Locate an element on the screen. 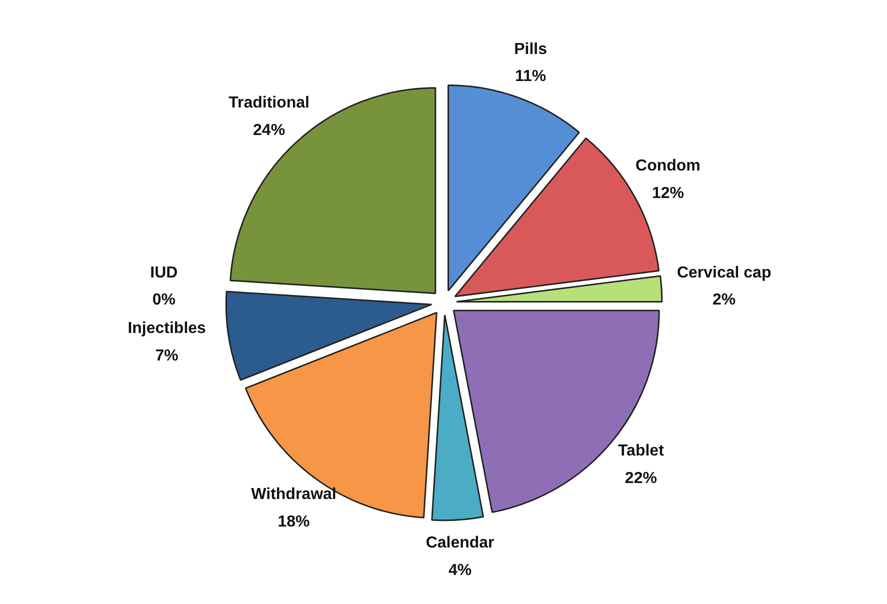 This screenshot has width=887, height=604. text: 0% is located at coordinates (164, 300).